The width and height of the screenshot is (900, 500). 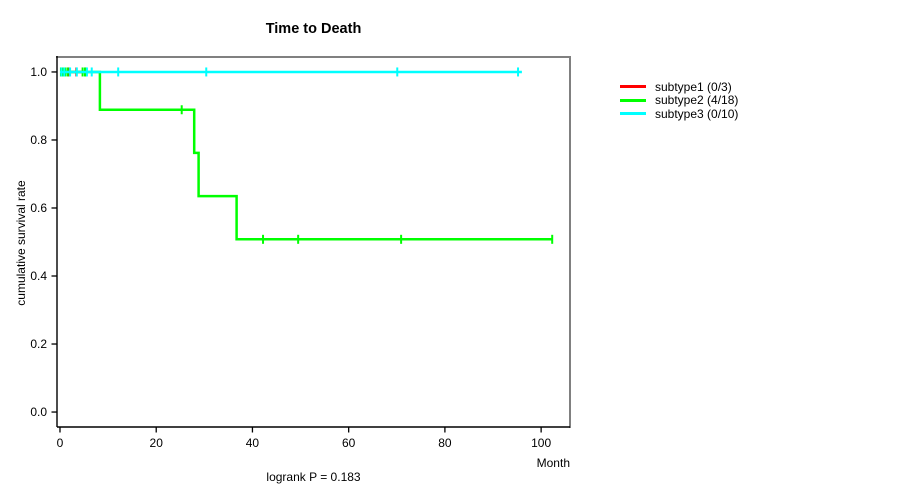 I want to click on y-tick-label: 0.8, so click(x=38, y=140).